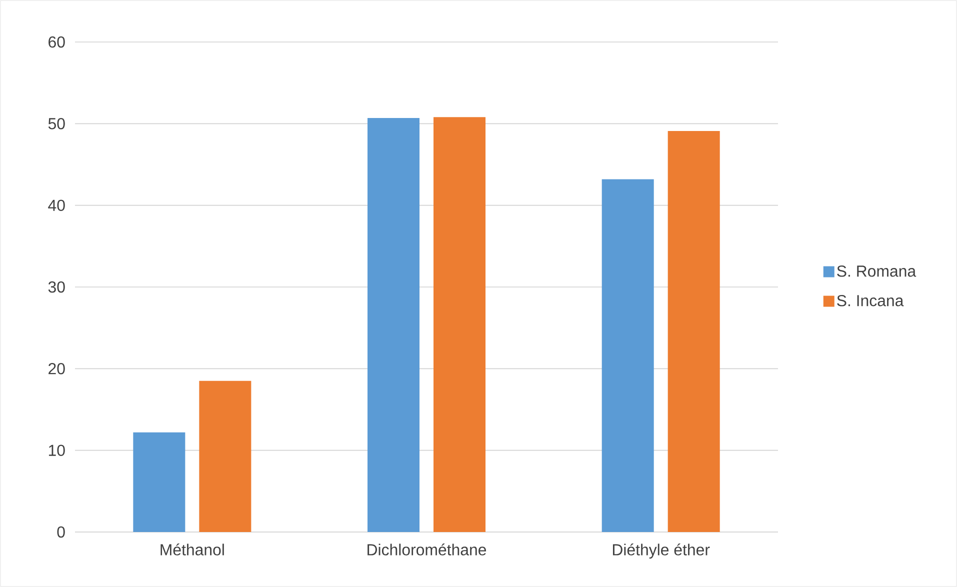  Describe the element at coordinates (56, 124) in the screenshot. I see `y-tick-label: 50` at that location.